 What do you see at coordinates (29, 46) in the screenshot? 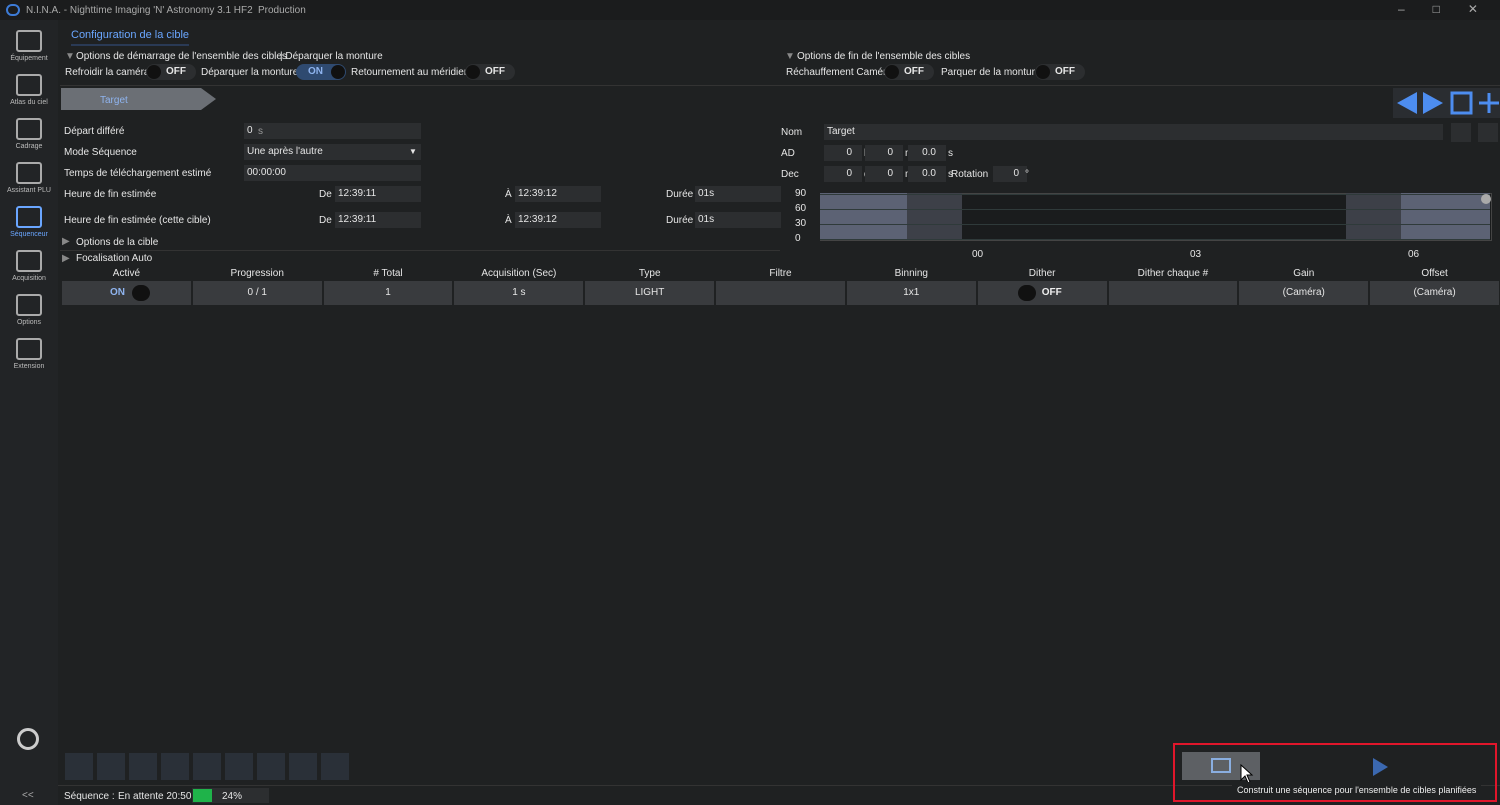
I see `sidebar-item: Équipement` at bounding box center [29, 46].